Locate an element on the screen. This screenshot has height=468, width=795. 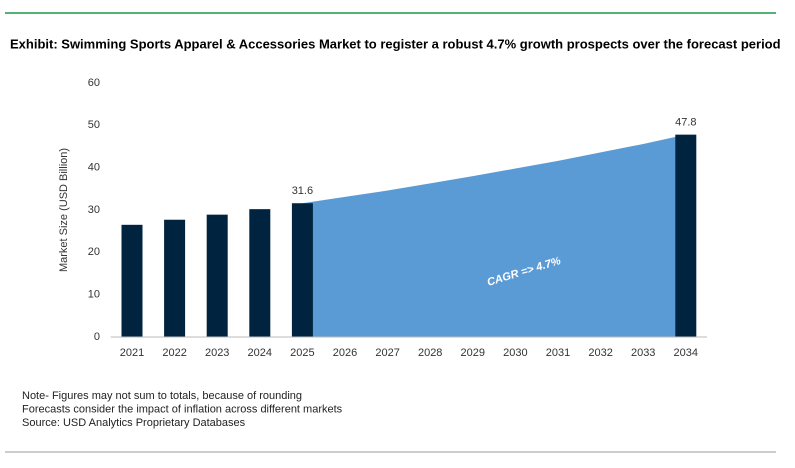
y-tick-label: 50 is located at coordinates (94, 125).